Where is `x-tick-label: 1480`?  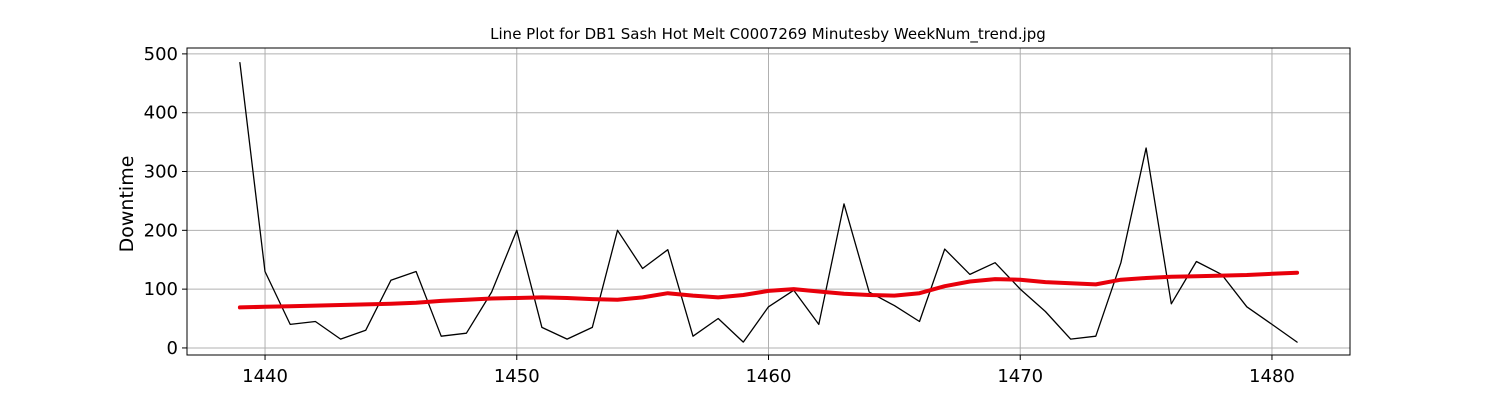 x-tick-label: 1480 is located at coordinates (1272, 376).